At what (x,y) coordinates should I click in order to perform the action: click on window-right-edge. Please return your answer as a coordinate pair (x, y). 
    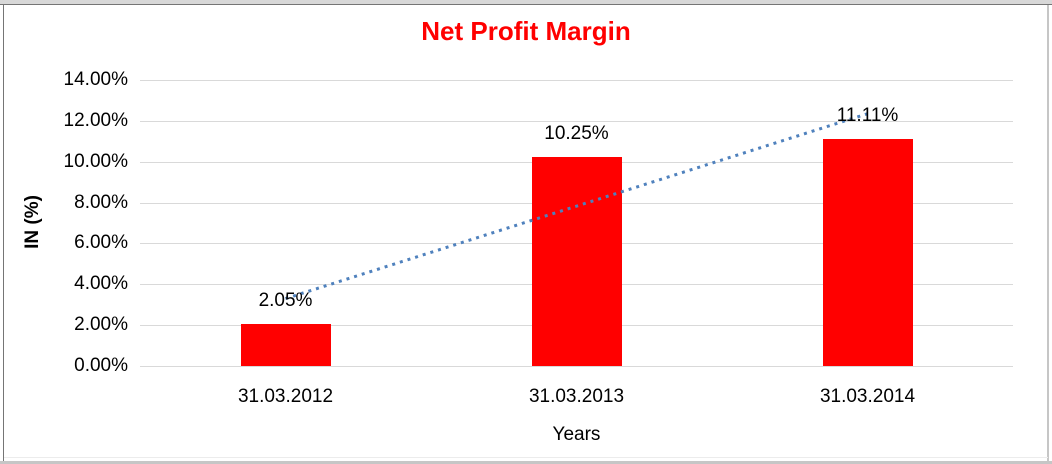
    Looking at the image, I should click on (1048, 233).